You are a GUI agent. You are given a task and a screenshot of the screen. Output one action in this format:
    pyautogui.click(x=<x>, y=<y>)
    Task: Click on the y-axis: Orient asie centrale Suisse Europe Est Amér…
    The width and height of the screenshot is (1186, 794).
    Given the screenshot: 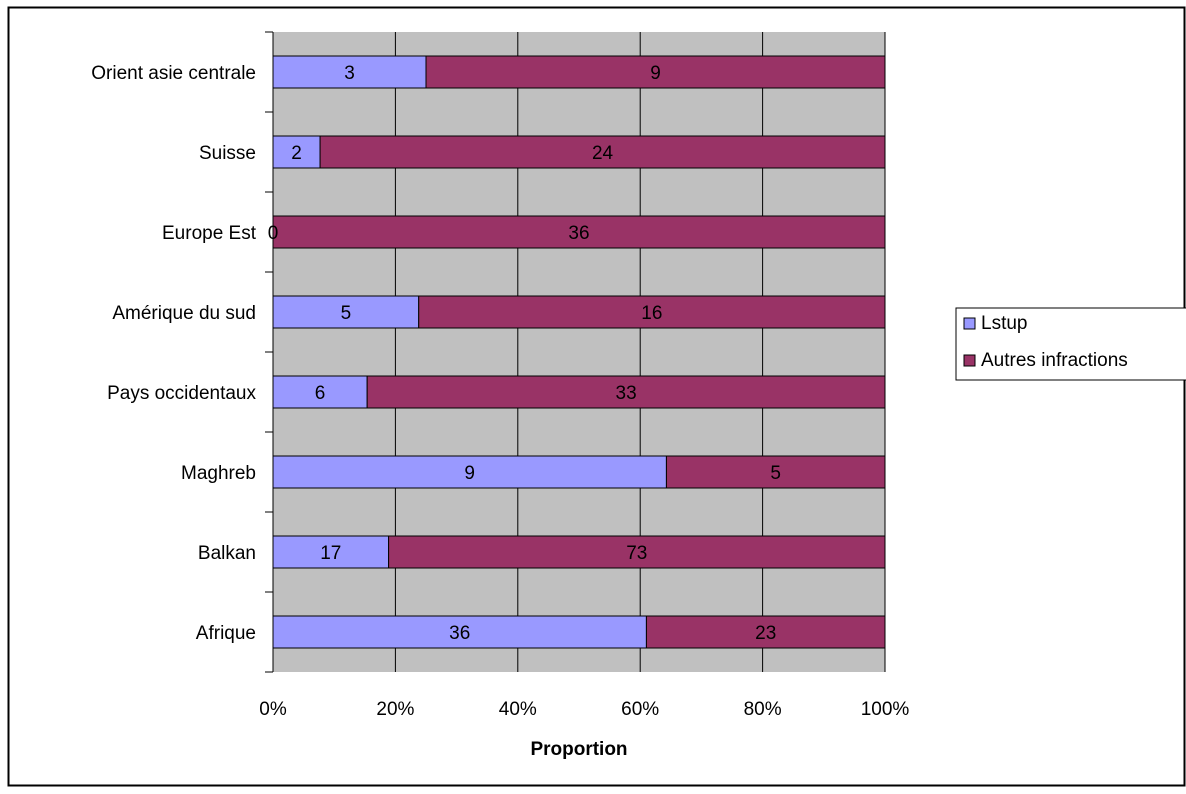 What is the action you would take?
    pyautogui.click(x=182, y=352)
    